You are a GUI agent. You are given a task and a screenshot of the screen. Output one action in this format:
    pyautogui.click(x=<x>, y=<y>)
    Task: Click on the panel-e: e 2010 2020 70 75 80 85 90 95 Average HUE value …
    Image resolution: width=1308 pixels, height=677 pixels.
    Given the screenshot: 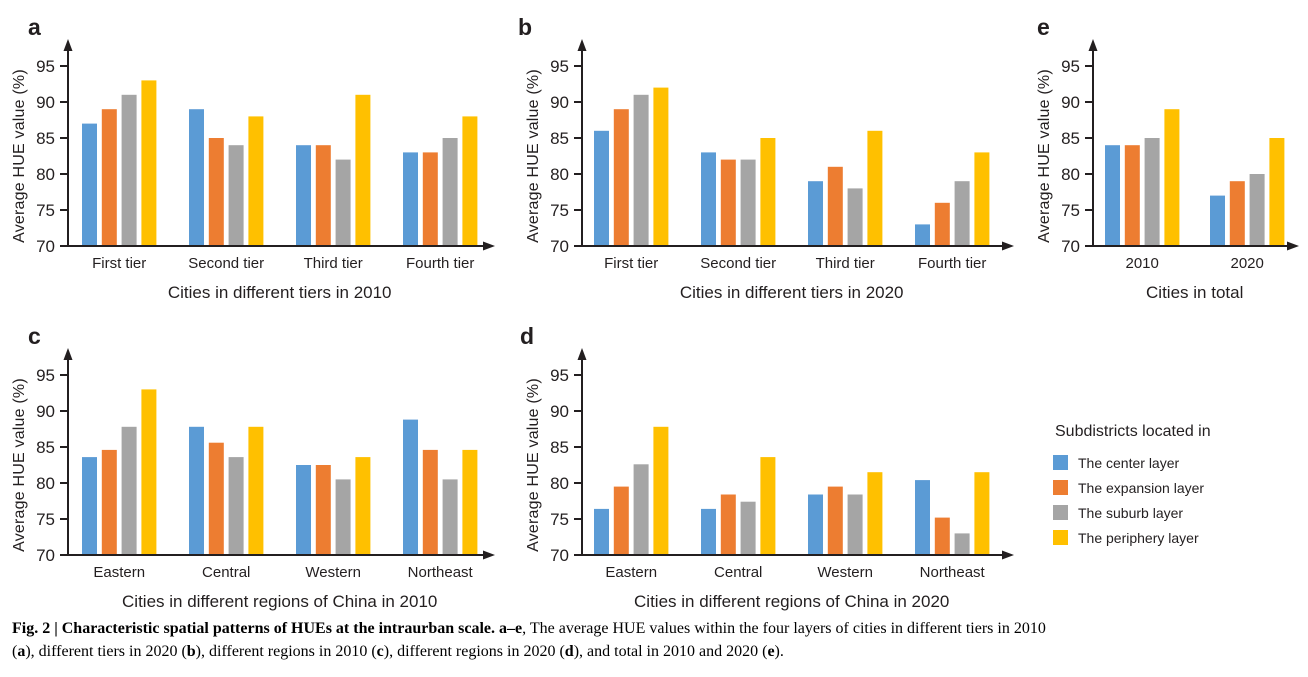 What is the action you would take?
    pyautogui.click(x=1164, y=158)
    